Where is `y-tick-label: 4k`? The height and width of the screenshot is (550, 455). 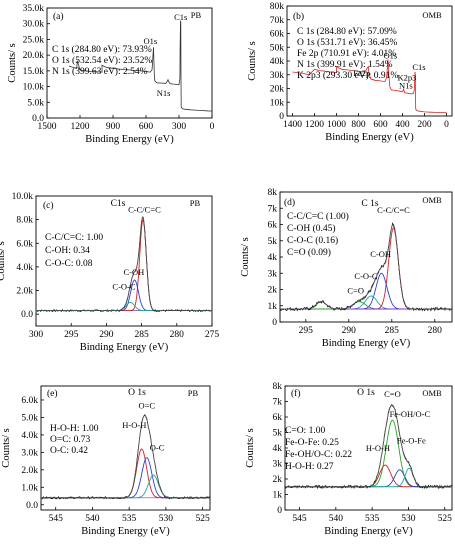
y-tick-label: 4k is located at coordinates (278, 449).